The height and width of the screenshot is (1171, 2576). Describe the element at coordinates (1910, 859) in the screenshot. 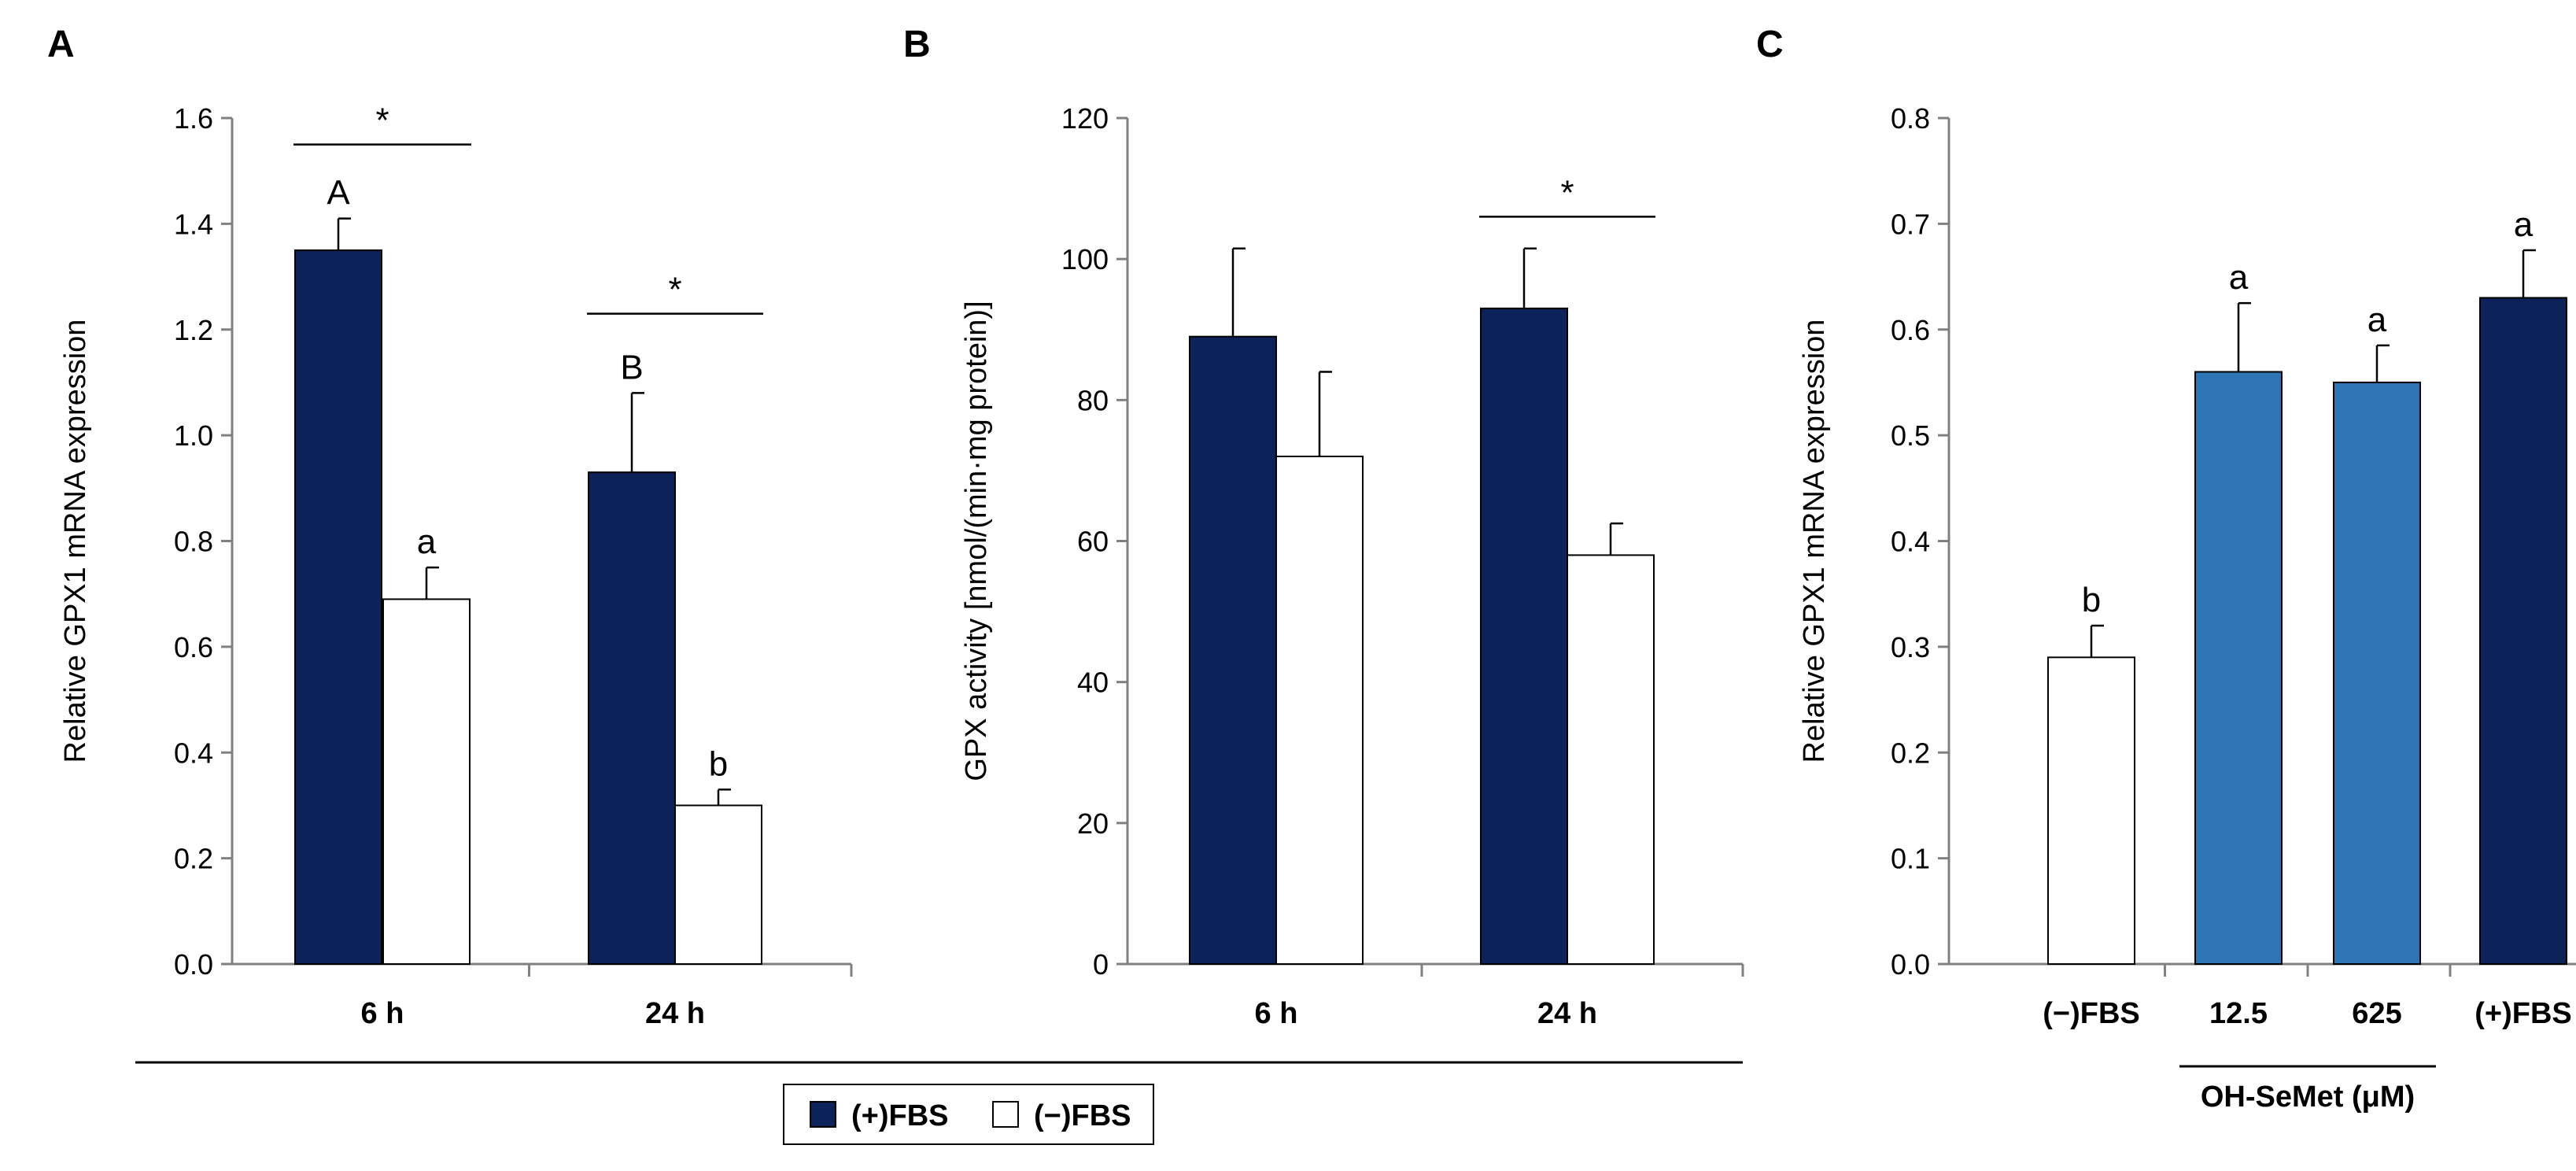

I see `y-tick-label: 0.1` at that location.